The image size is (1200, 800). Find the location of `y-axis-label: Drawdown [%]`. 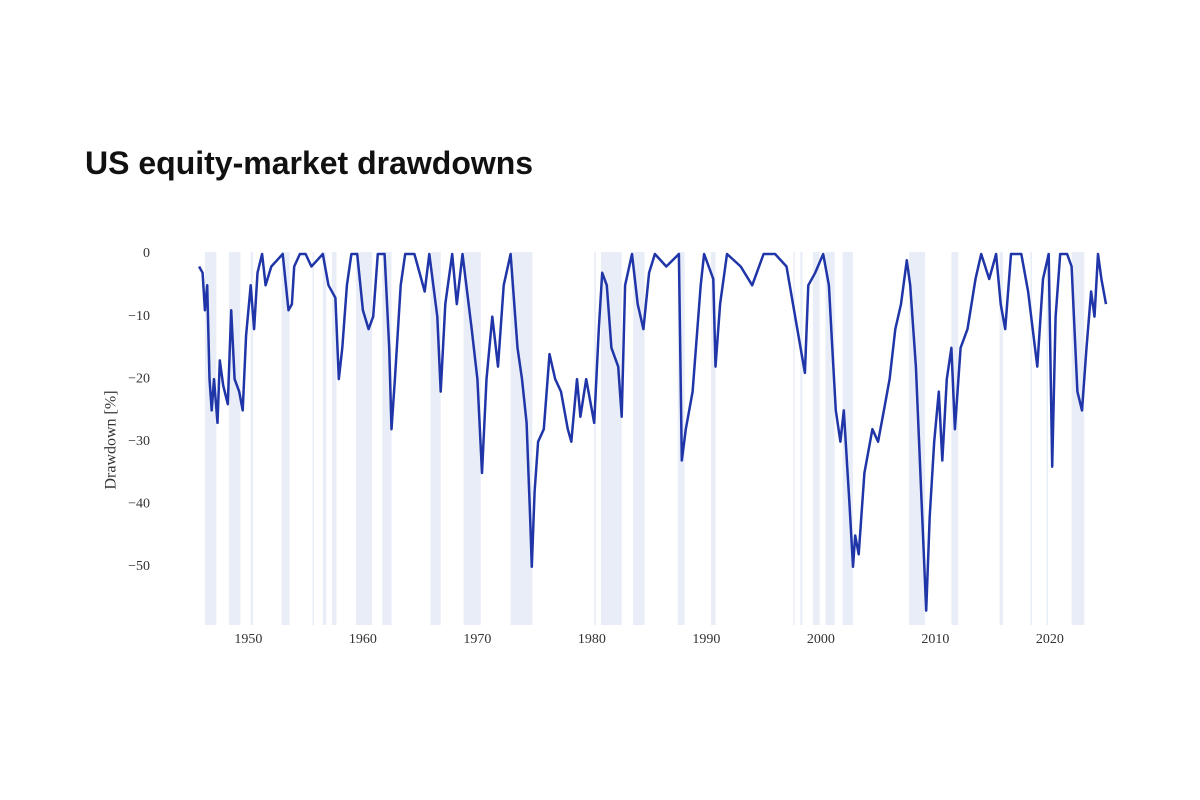

y-axis-label: Drawdown [%] is located at coordinates (111, 439).